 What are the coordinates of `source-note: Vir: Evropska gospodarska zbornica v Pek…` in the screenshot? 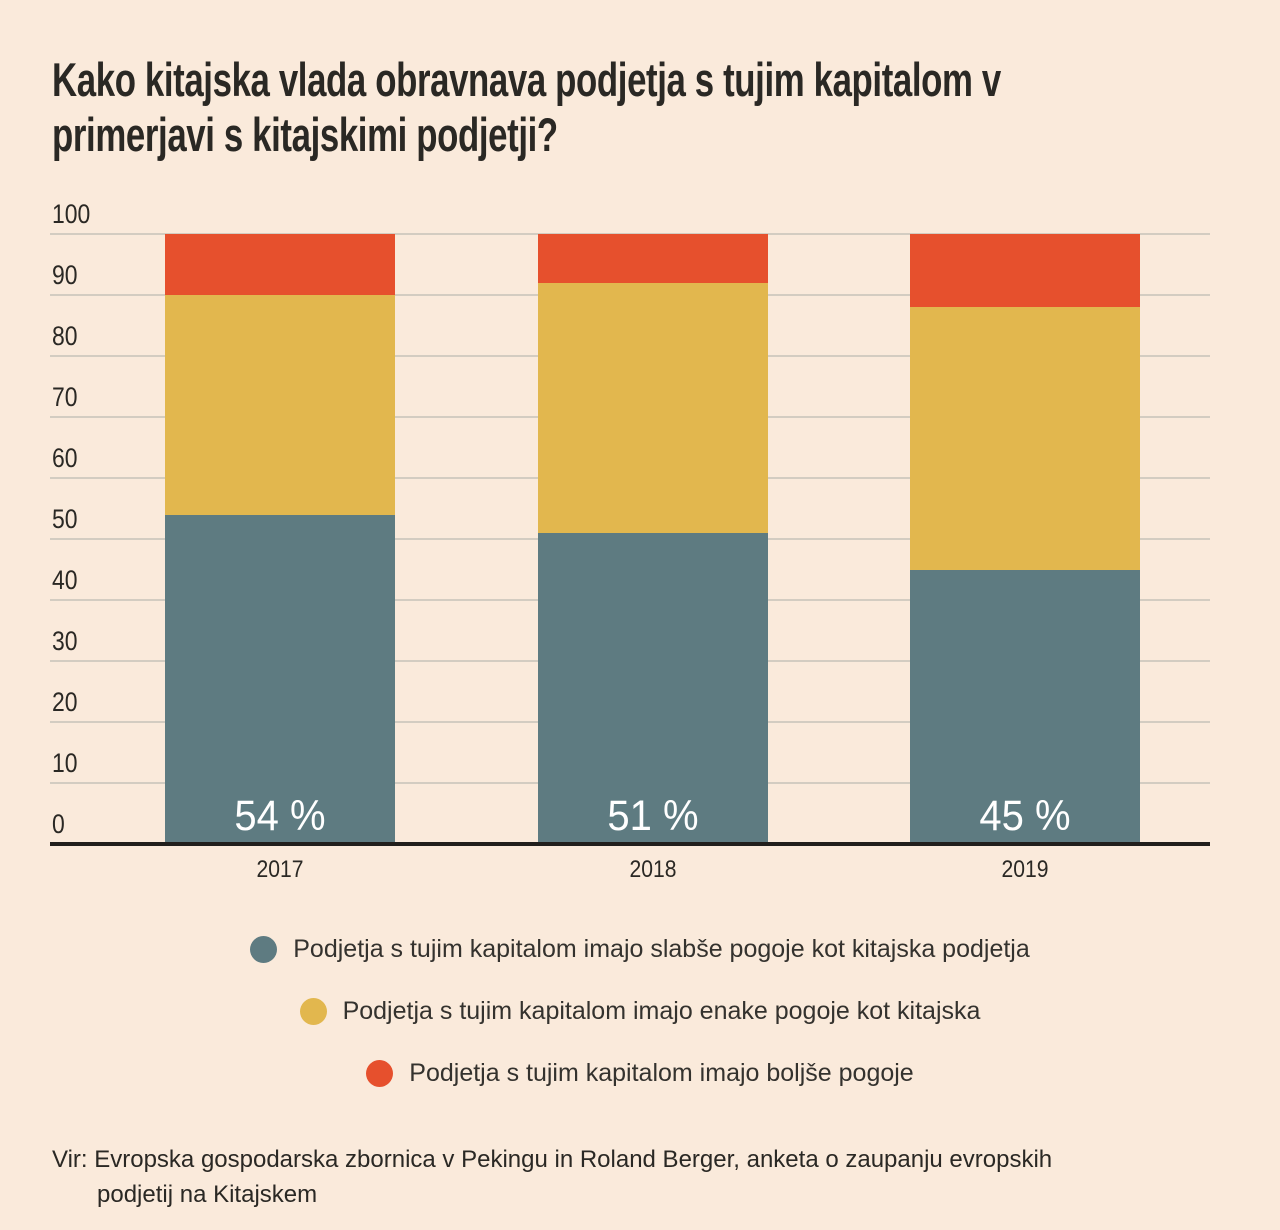 It's located at (552, 1177).